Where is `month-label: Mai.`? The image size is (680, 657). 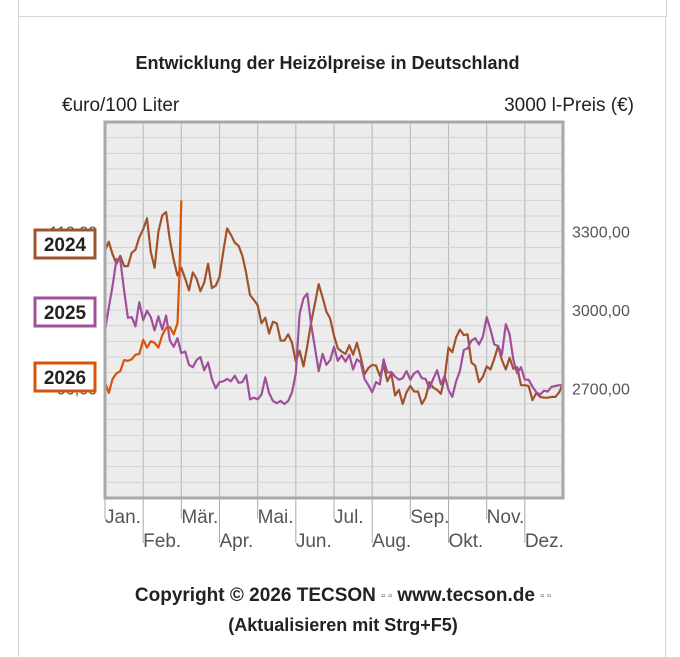
month-label: Mai. is located at coordinates (276, 517).